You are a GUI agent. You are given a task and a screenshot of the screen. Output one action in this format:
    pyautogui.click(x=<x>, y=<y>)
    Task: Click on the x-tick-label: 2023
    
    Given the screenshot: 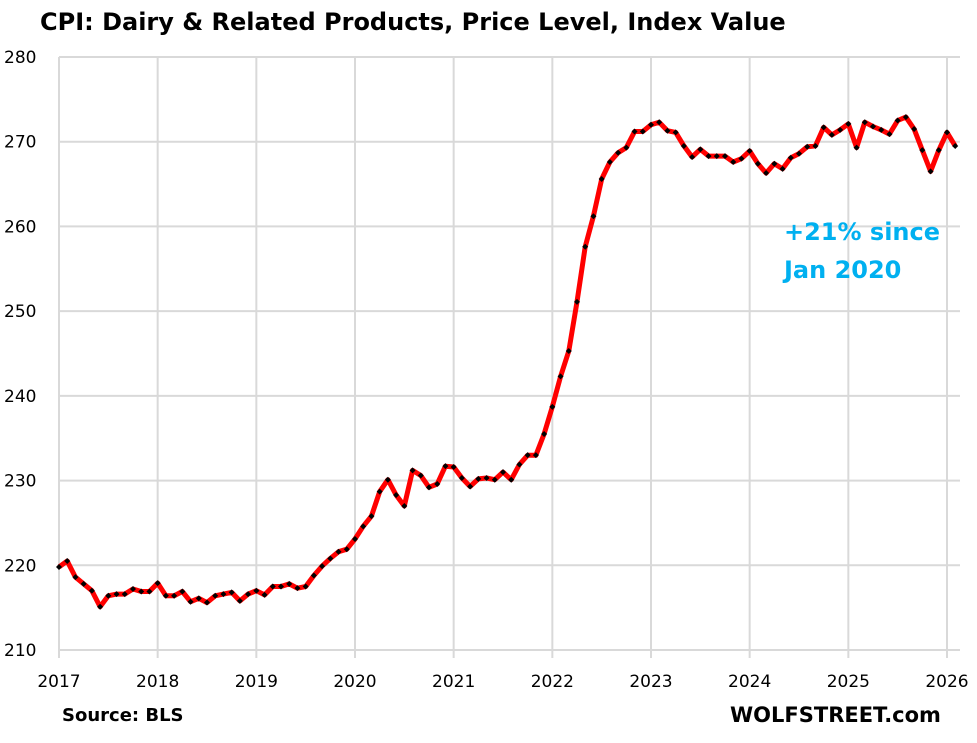 What is the action you would take?
    pyautogui.click(x=650, y=682)
    